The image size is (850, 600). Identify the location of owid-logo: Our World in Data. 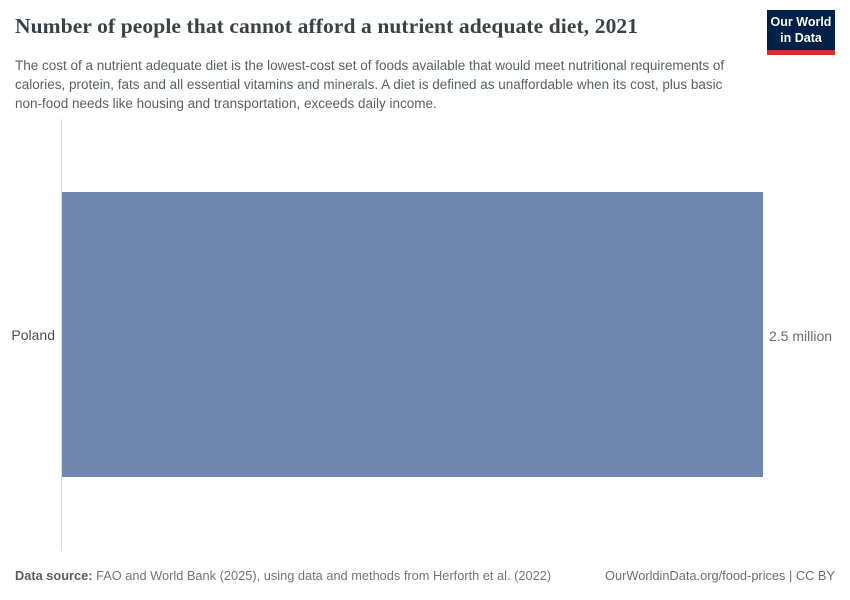
(801, 32).